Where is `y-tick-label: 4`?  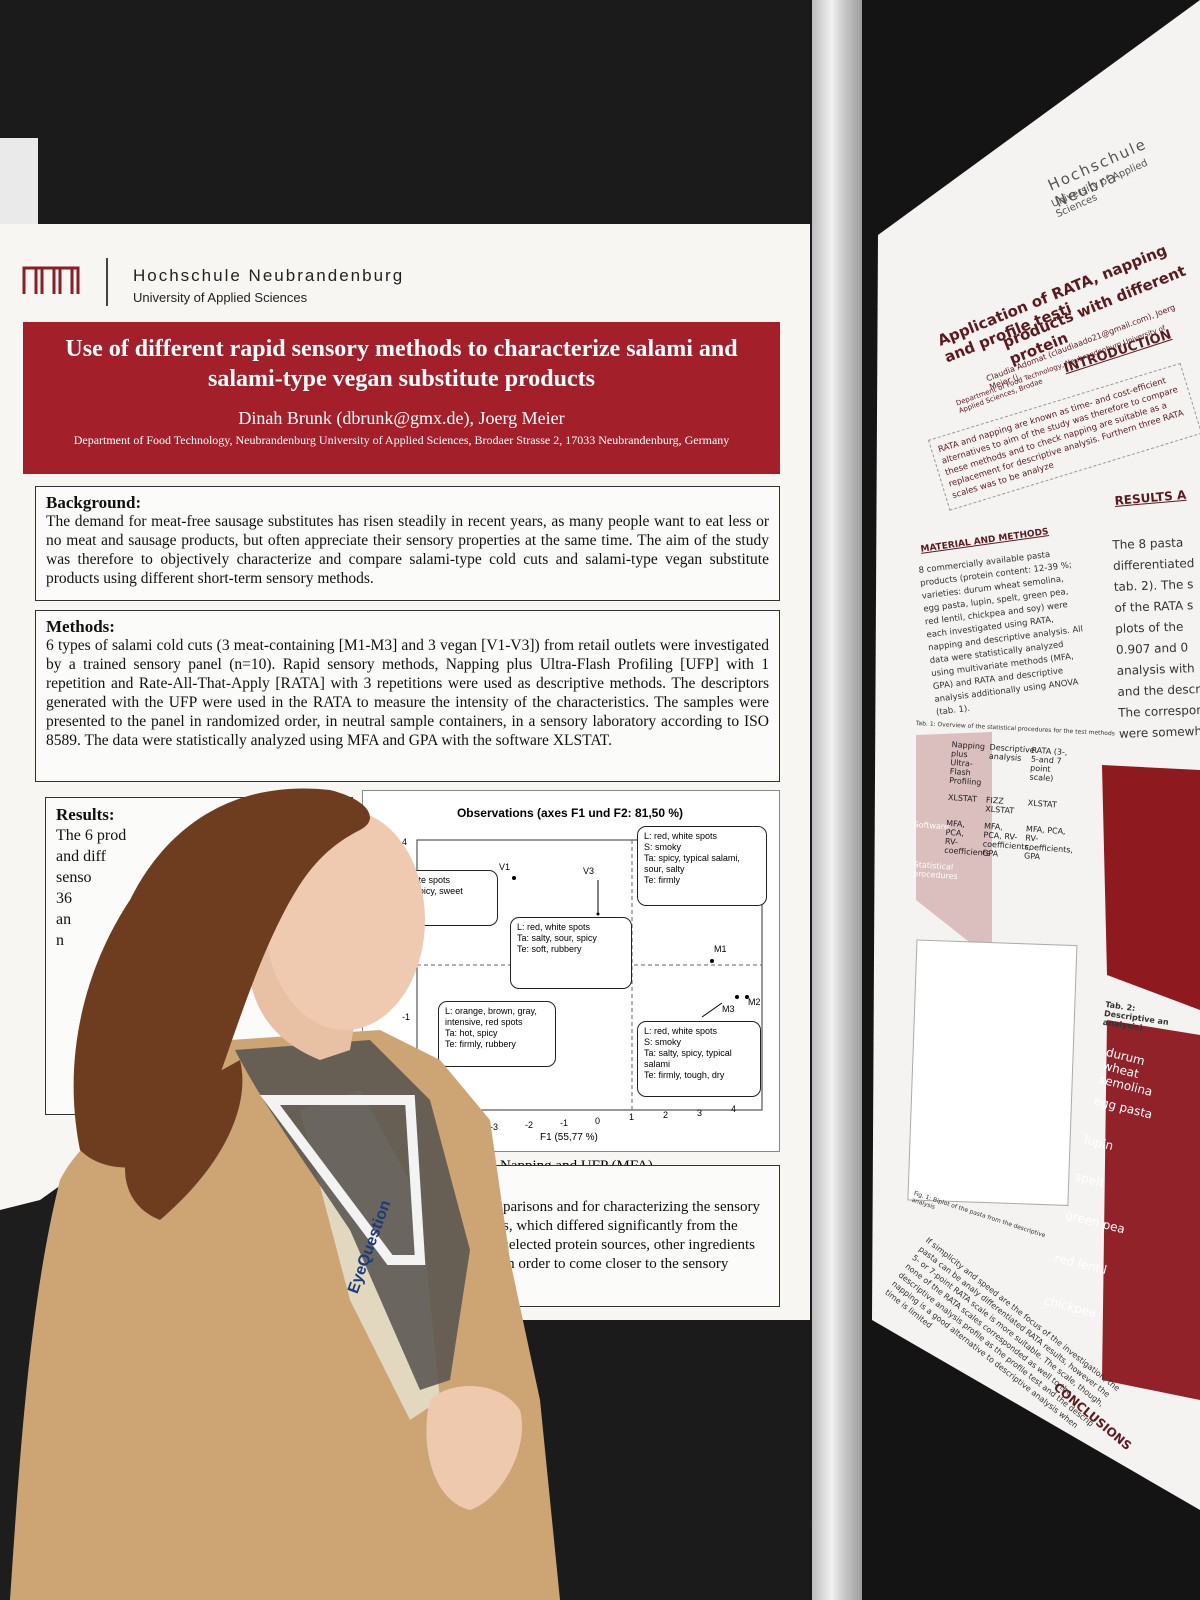 y-tick-label: 4 is located at coordinates (405, 842).